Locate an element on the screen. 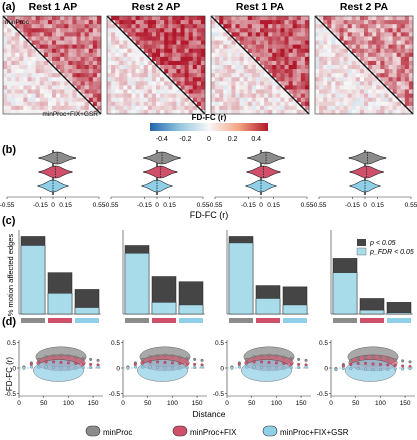 This screenshot has height=440, width=417. scatter-y-tick-label: -0.5 is located at coordinates (219, 394).